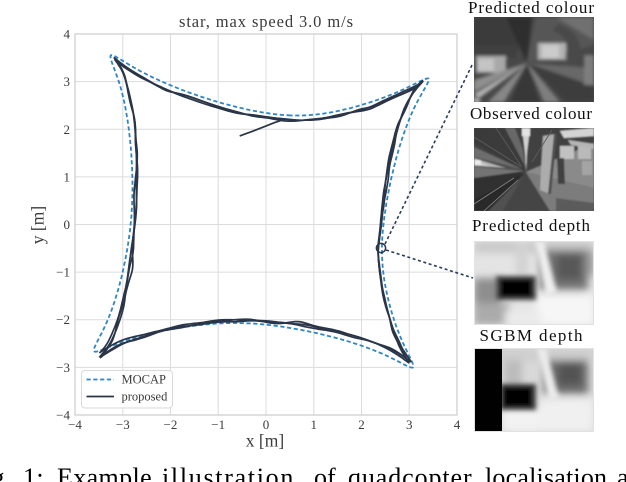  Describe the element at coordinates (531, 225) in the screenshot. I see `svg-text: Predicted depth` at that location.